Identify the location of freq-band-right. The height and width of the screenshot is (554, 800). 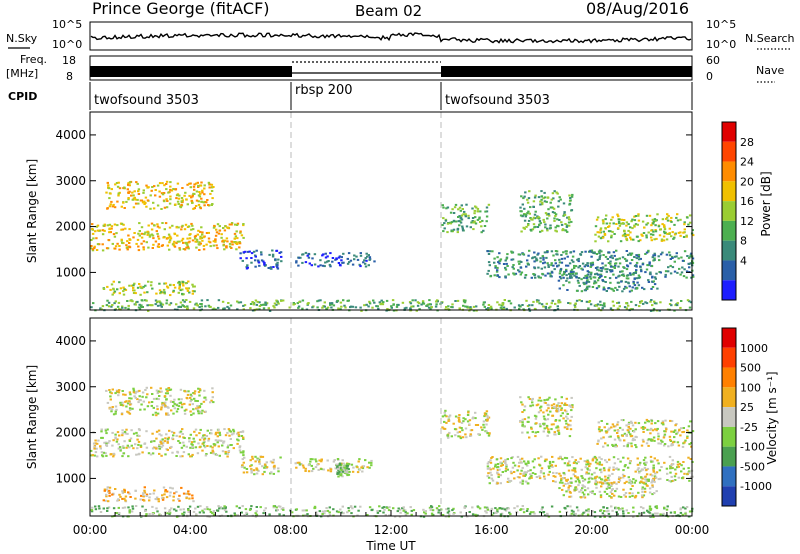
(566, 71).